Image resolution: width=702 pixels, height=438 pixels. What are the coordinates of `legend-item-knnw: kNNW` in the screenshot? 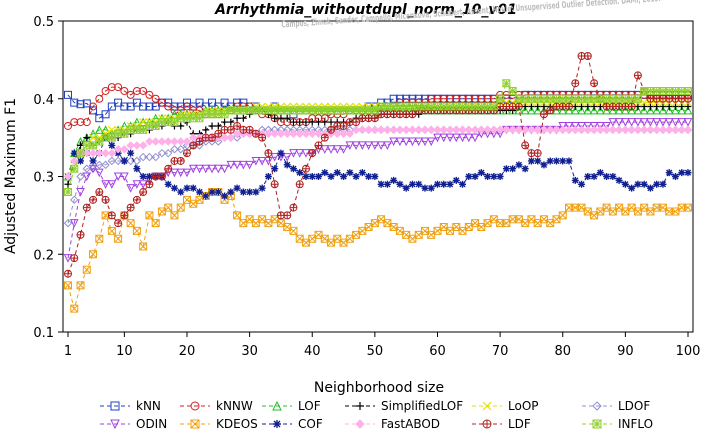 It's located at (216, 406).